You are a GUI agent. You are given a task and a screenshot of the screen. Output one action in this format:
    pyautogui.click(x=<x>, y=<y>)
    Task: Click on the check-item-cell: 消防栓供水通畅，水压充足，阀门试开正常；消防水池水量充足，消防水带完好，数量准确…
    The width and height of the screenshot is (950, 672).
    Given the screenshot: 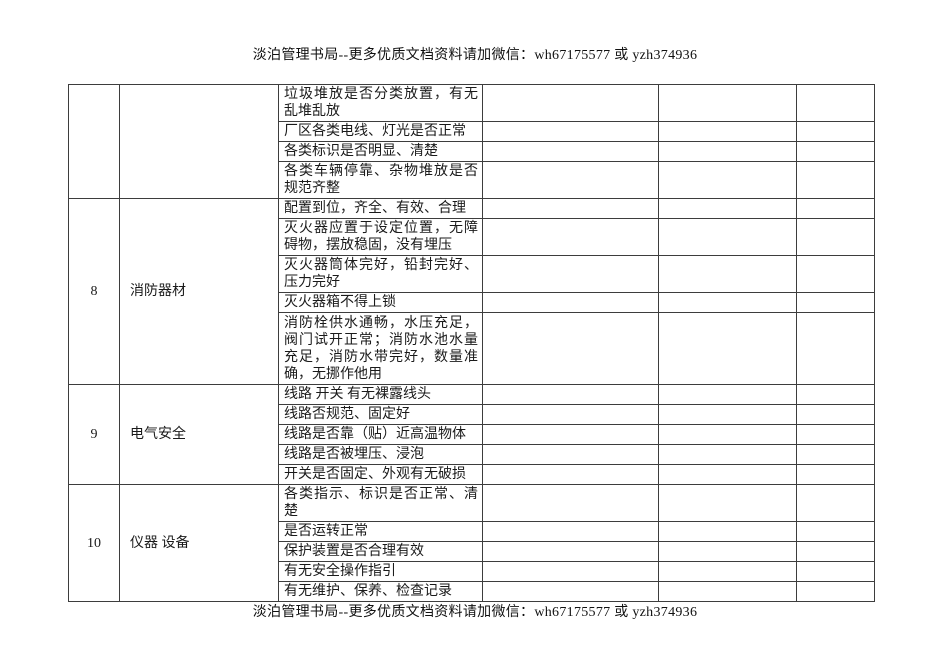 What is the action you would take?
    pyautogui.click(x=380, y=348)
    